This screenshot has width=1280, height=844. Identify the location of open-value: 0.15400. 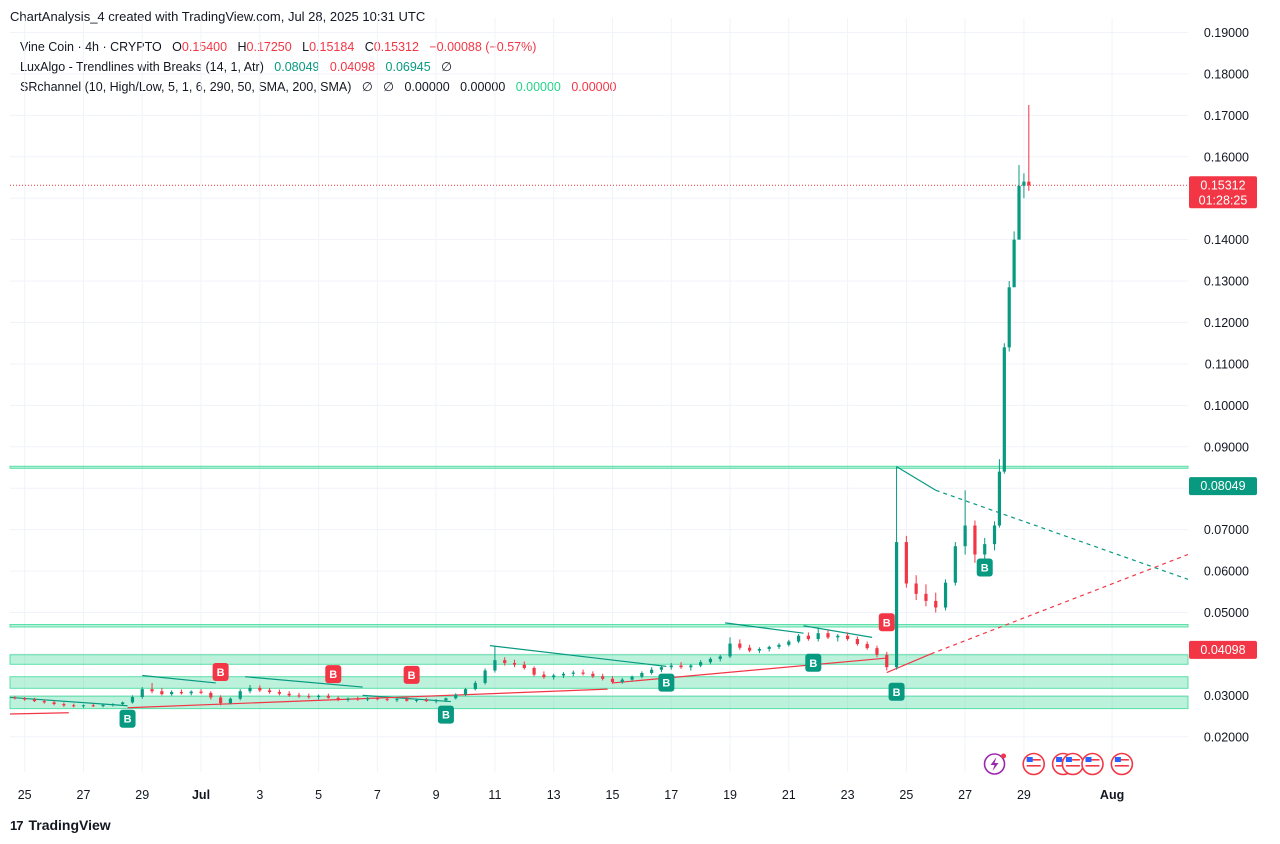
(204, 47).